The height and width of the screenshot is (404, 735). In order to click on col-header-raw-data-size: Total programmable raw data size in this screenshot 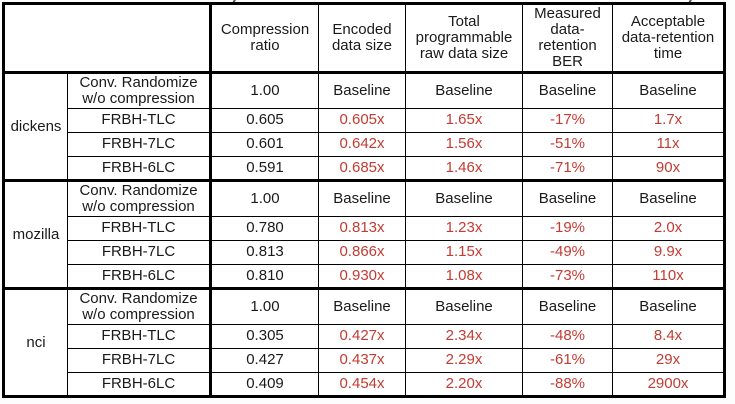, I will do `click(464, 38)`.